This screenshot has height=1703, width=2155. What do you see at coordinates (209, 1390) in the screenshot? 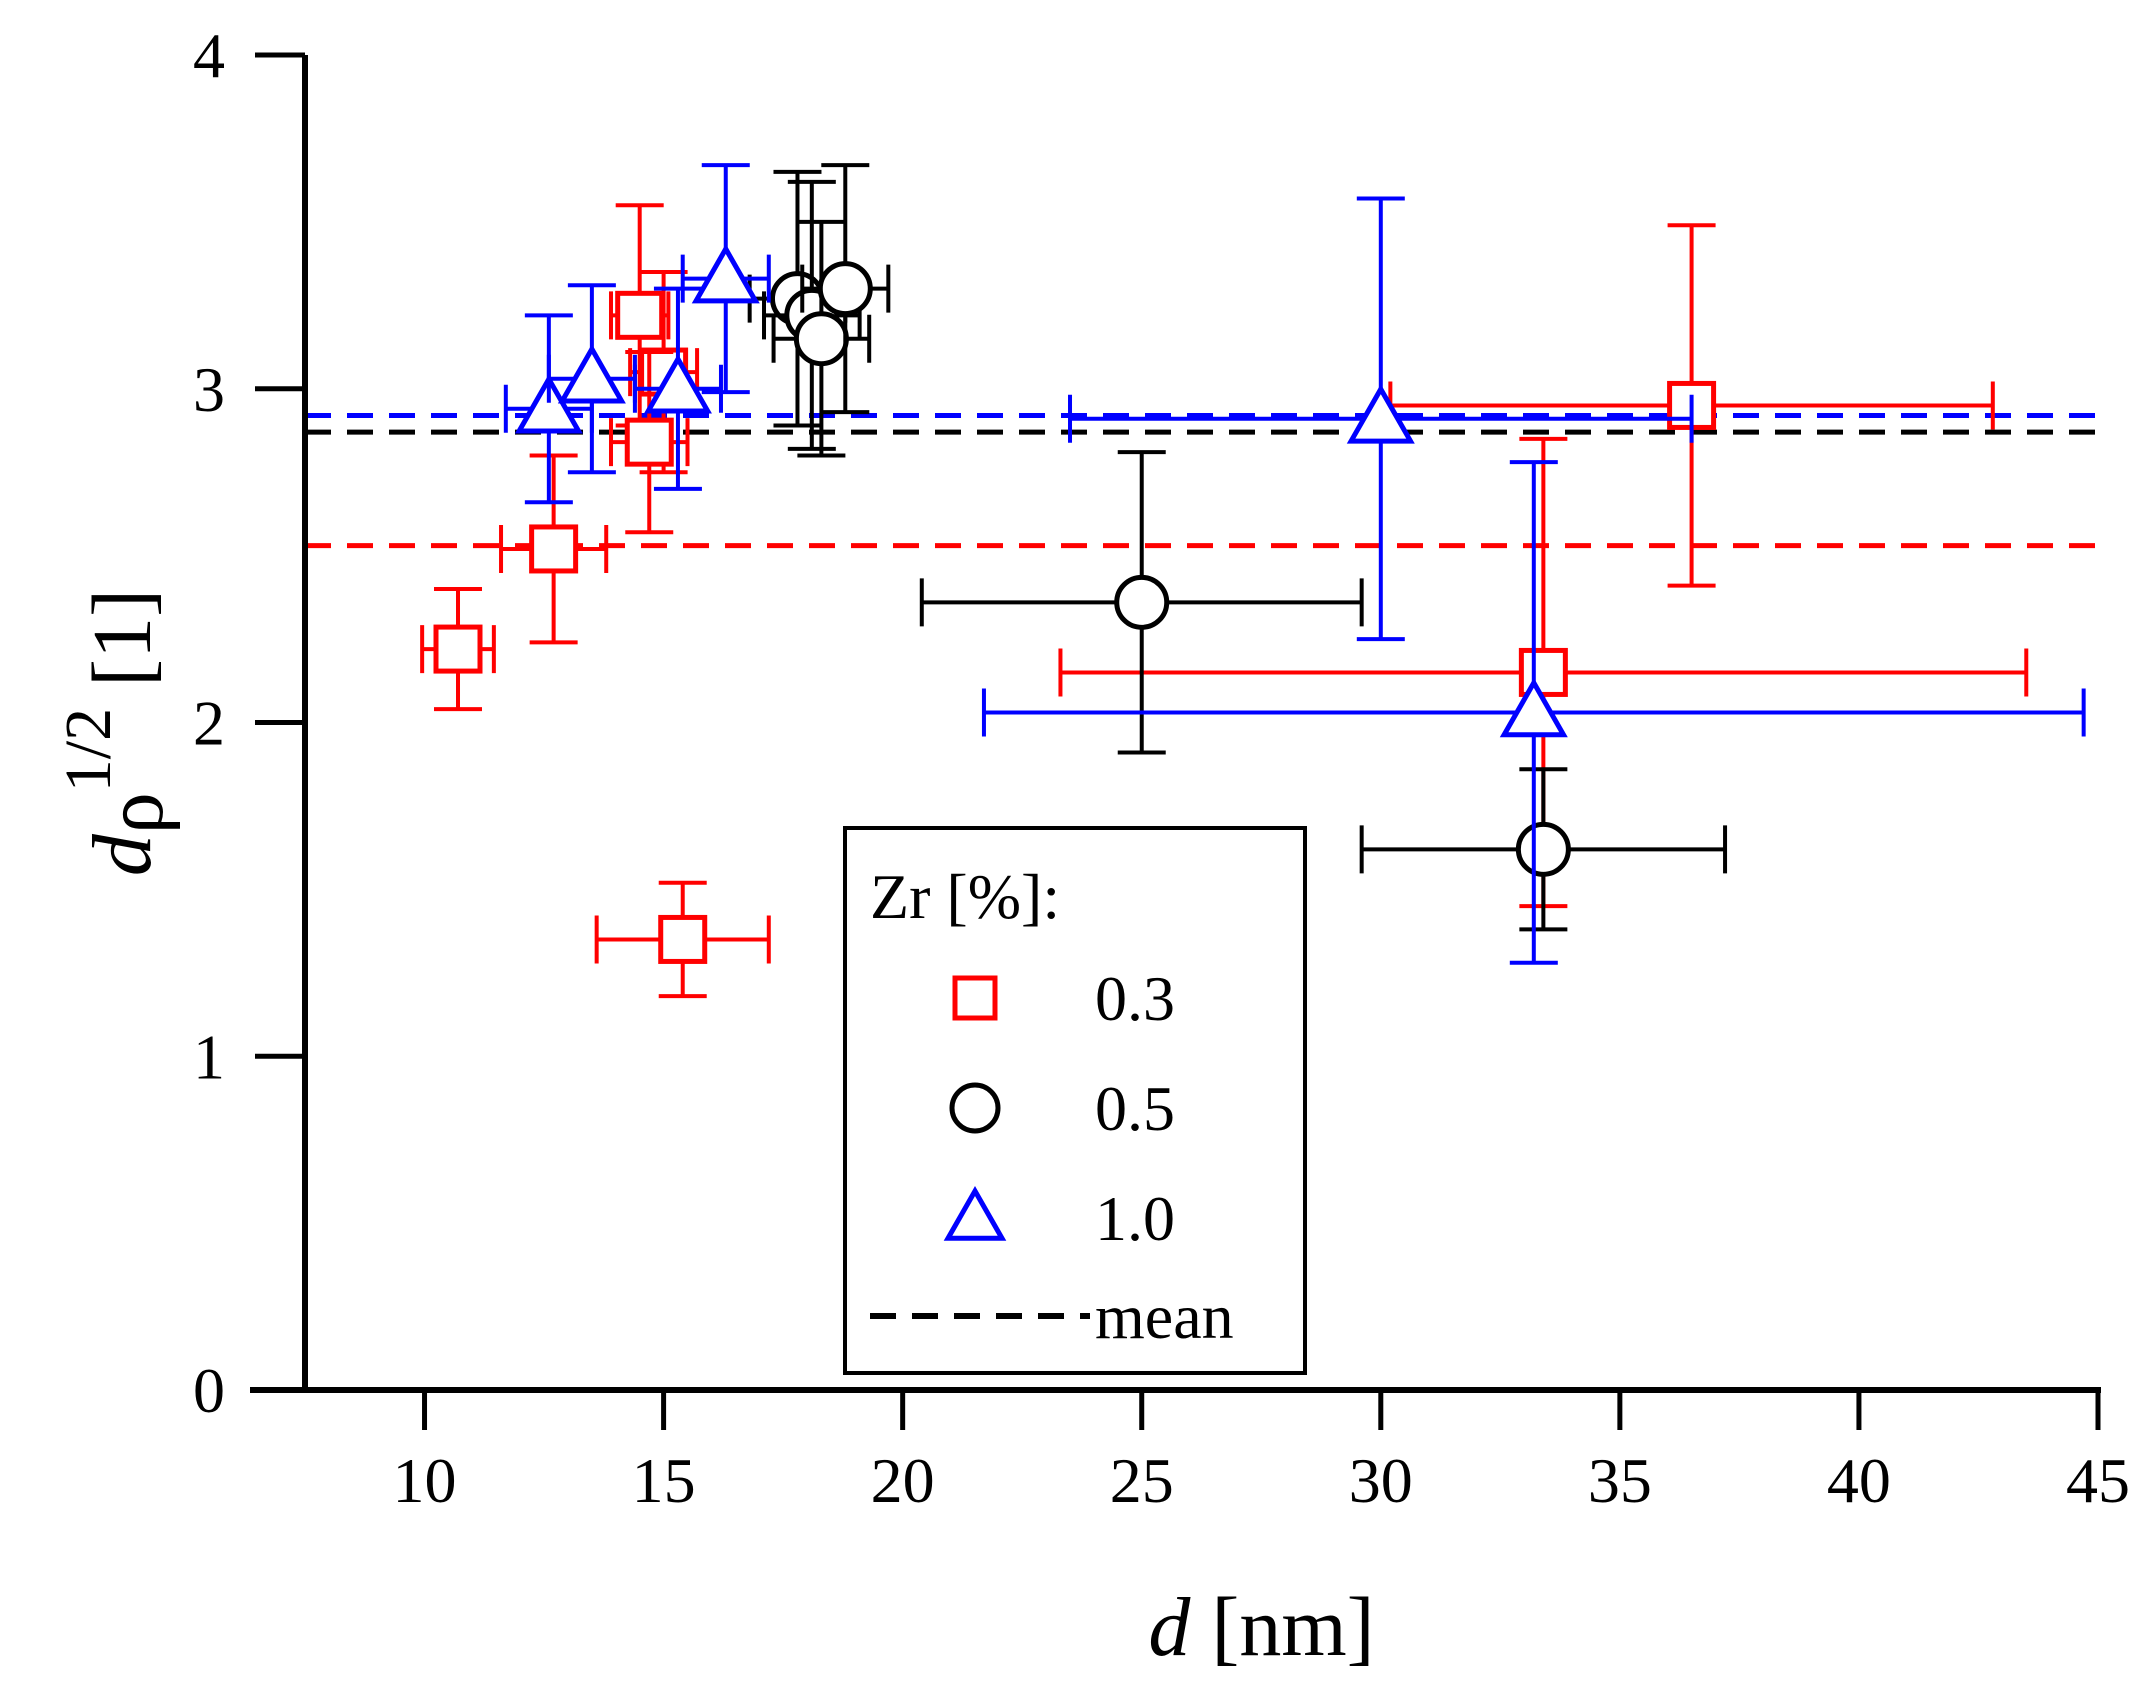
I see `y-tick-label: 0` at bounding box center [209, 1390].